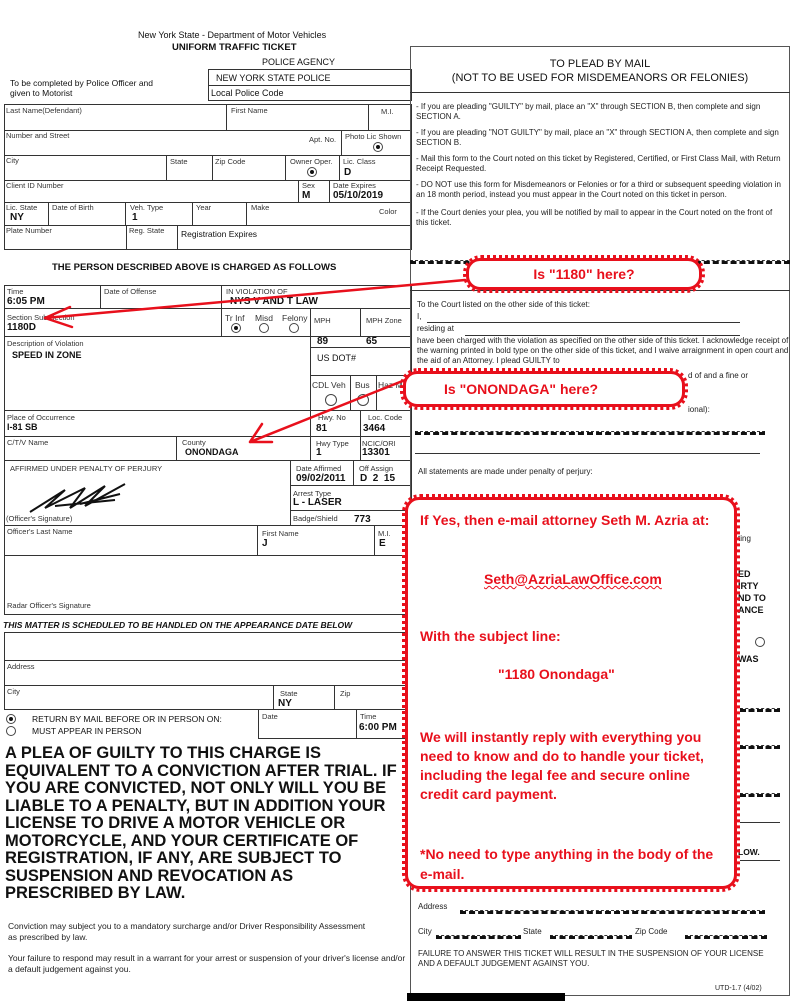 The height and width of the screenshot is (1001, 798). What do you see at coordinates (556, 674) in the screenshot?
I see `subject-line: "1180 Onondaga"` at bounding box center [556, 674].